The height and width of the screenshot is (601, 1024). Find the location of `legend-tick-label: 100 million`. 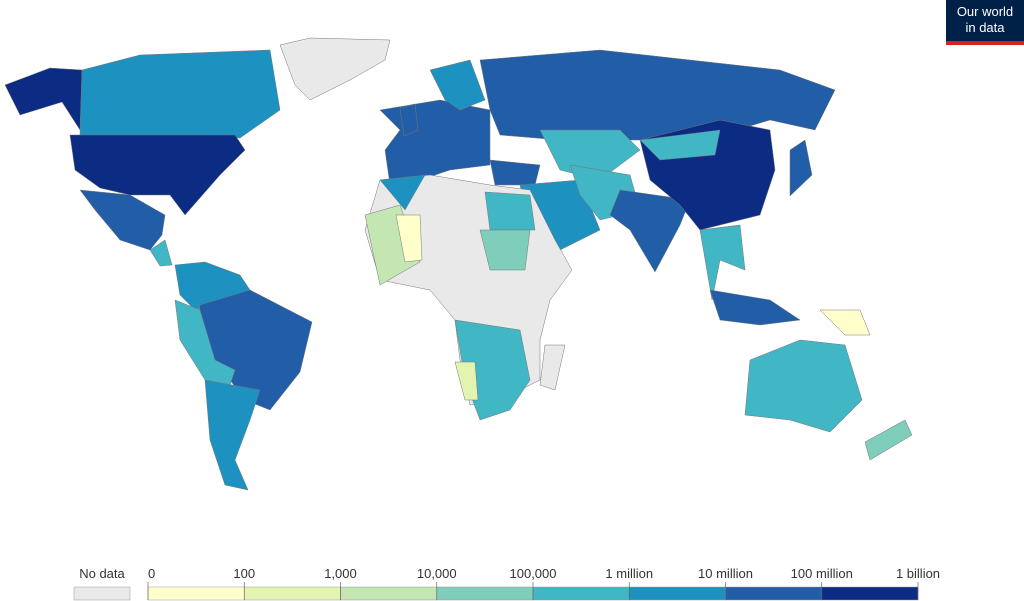

legend-tick-label: 100 million is located at coordinates (822, 573).